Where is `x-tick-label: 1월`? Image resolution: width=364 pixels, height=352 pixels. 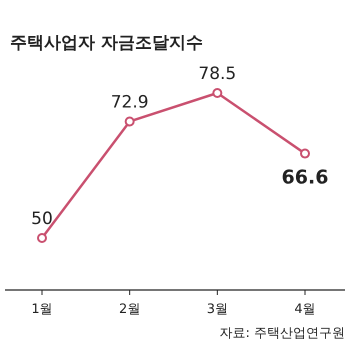 x-tick-label: 1월 is located at coordinates (42, 309).